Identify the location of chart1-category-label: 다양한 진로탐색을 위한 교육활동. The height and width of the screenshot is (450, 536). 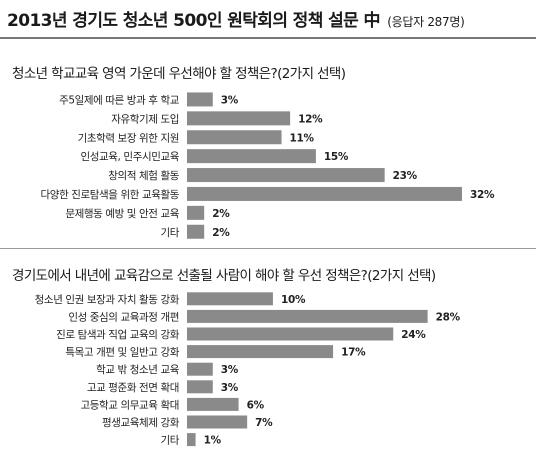
(110, 194).